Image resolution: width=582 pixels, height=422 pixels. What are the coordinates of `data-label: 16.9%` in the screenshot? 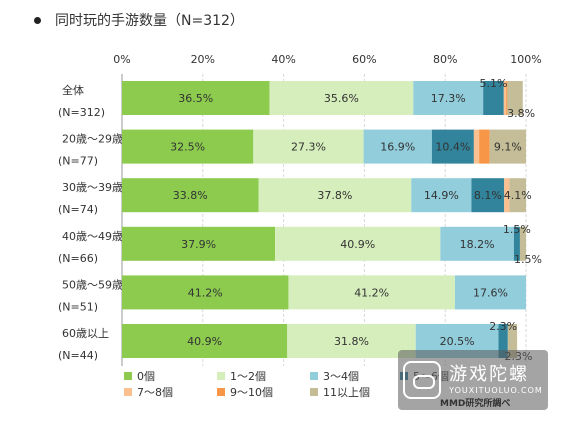 It's located at (397, 147).